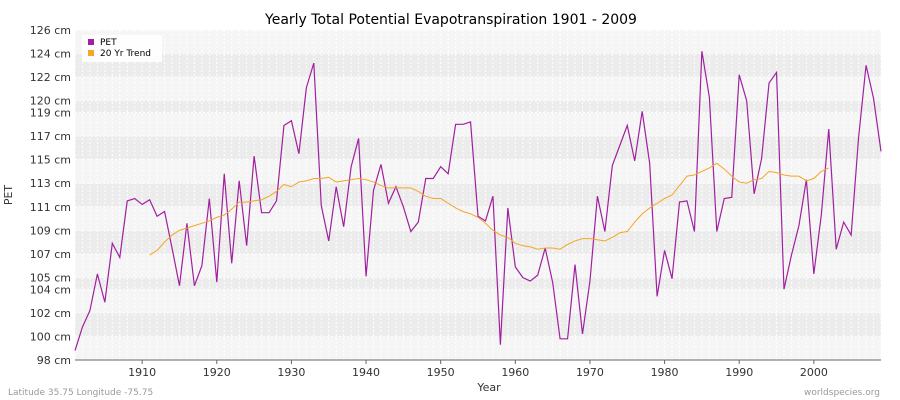  What do you see at coordinates (54, 360) in the screenshot?
I see `y-tick-label: 98 cm` at bounding box center [54, 360].